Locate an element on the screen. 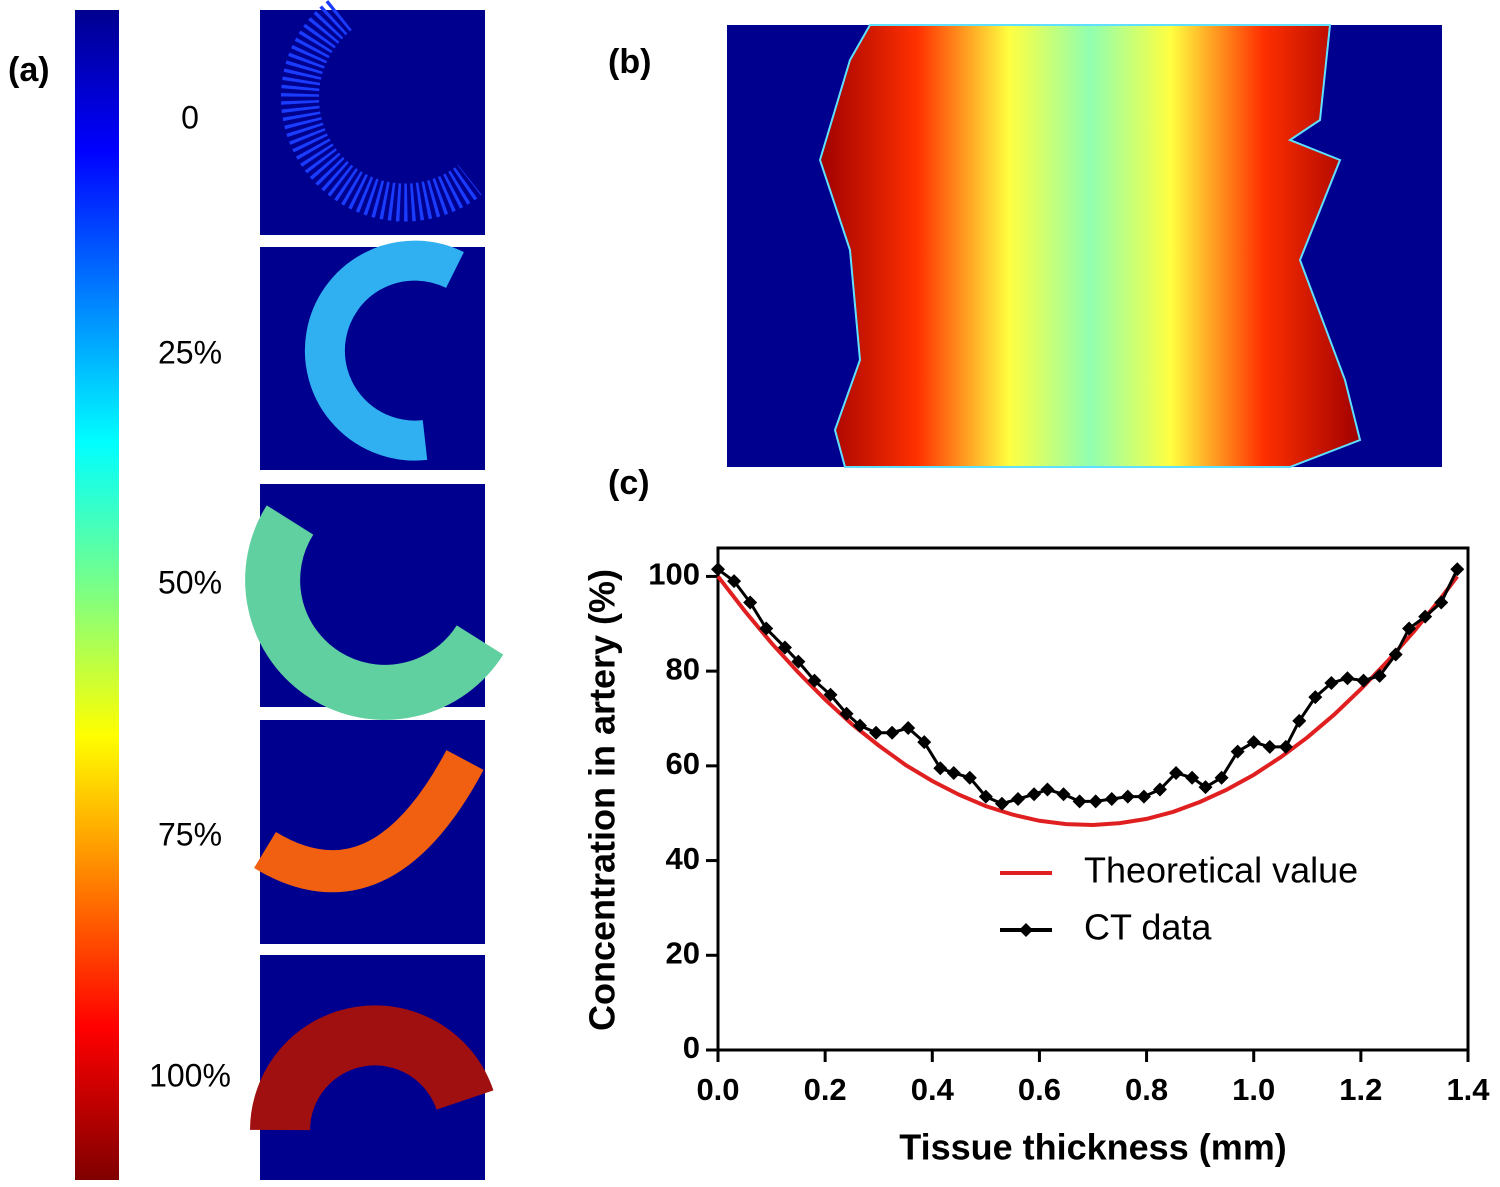 Image resolution: width=1500 pixels, height=1187 pixels. legend-label: Theoretical value is located at coordinates (1221, 870).